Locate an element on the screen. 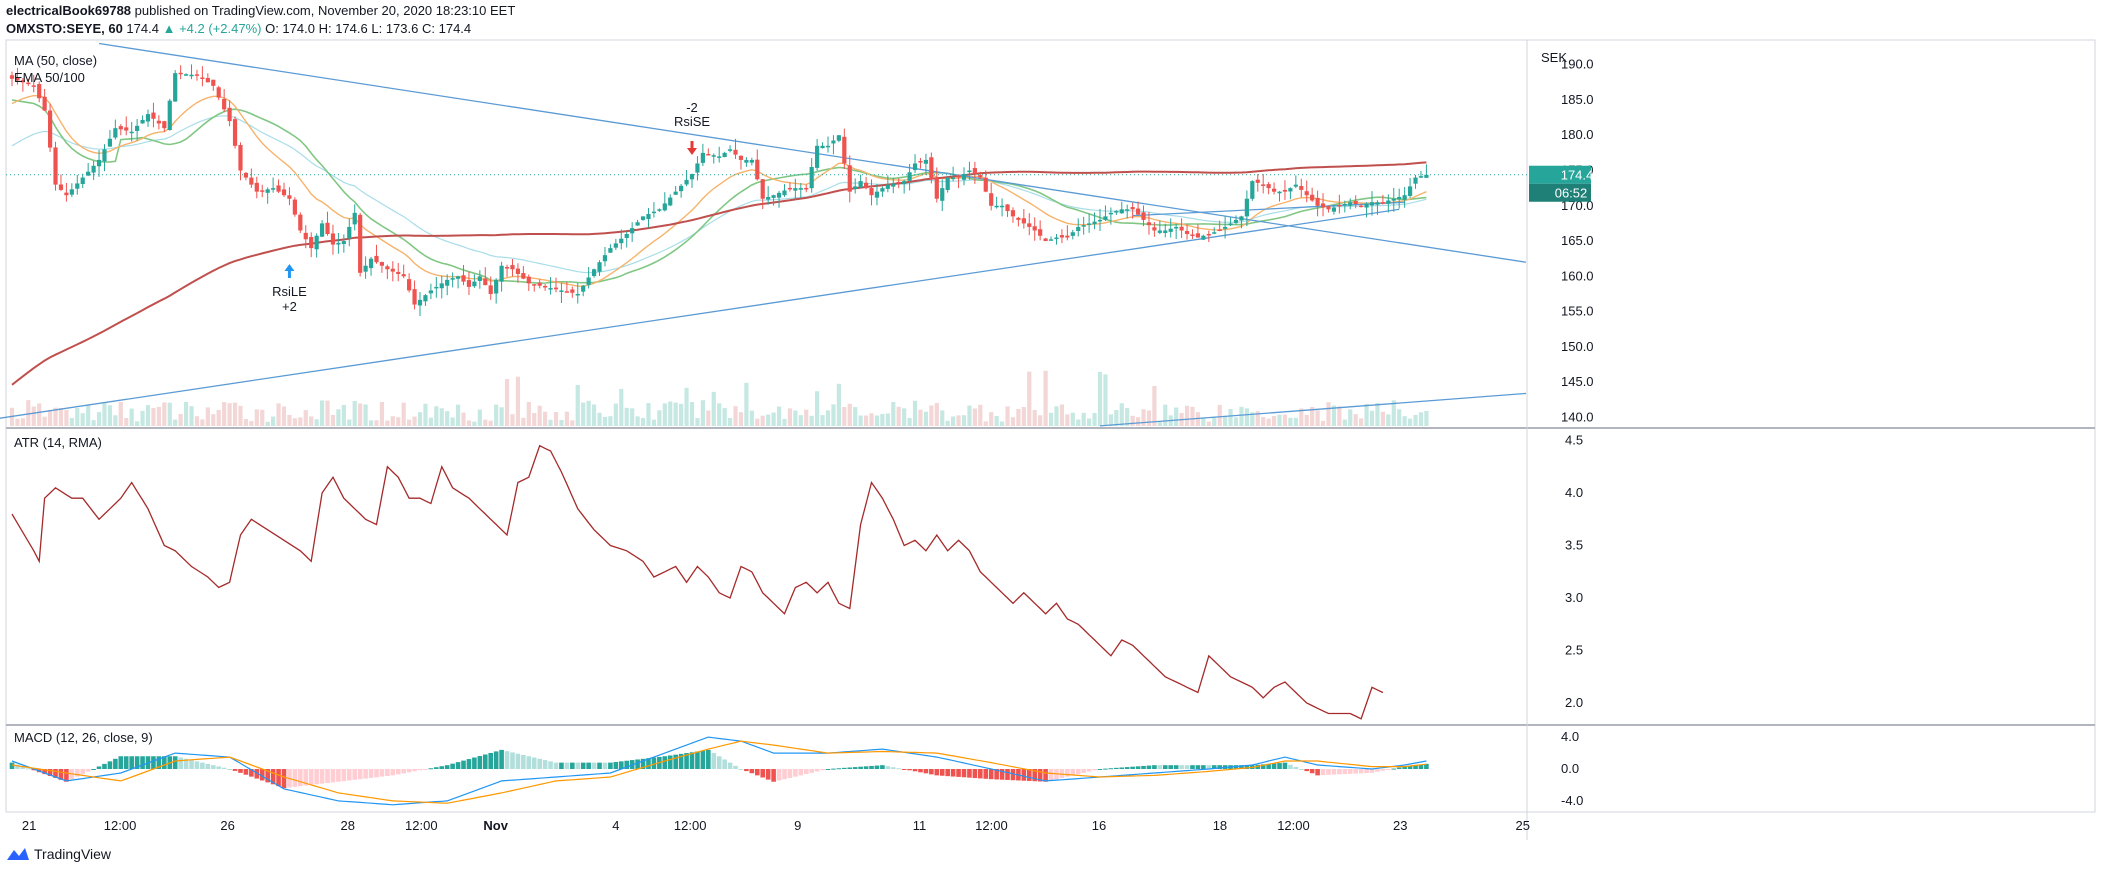 This screenshot has width=2101, height=875. long-entry-marker: RsiLE+2 is located at coordinates (289, 289).